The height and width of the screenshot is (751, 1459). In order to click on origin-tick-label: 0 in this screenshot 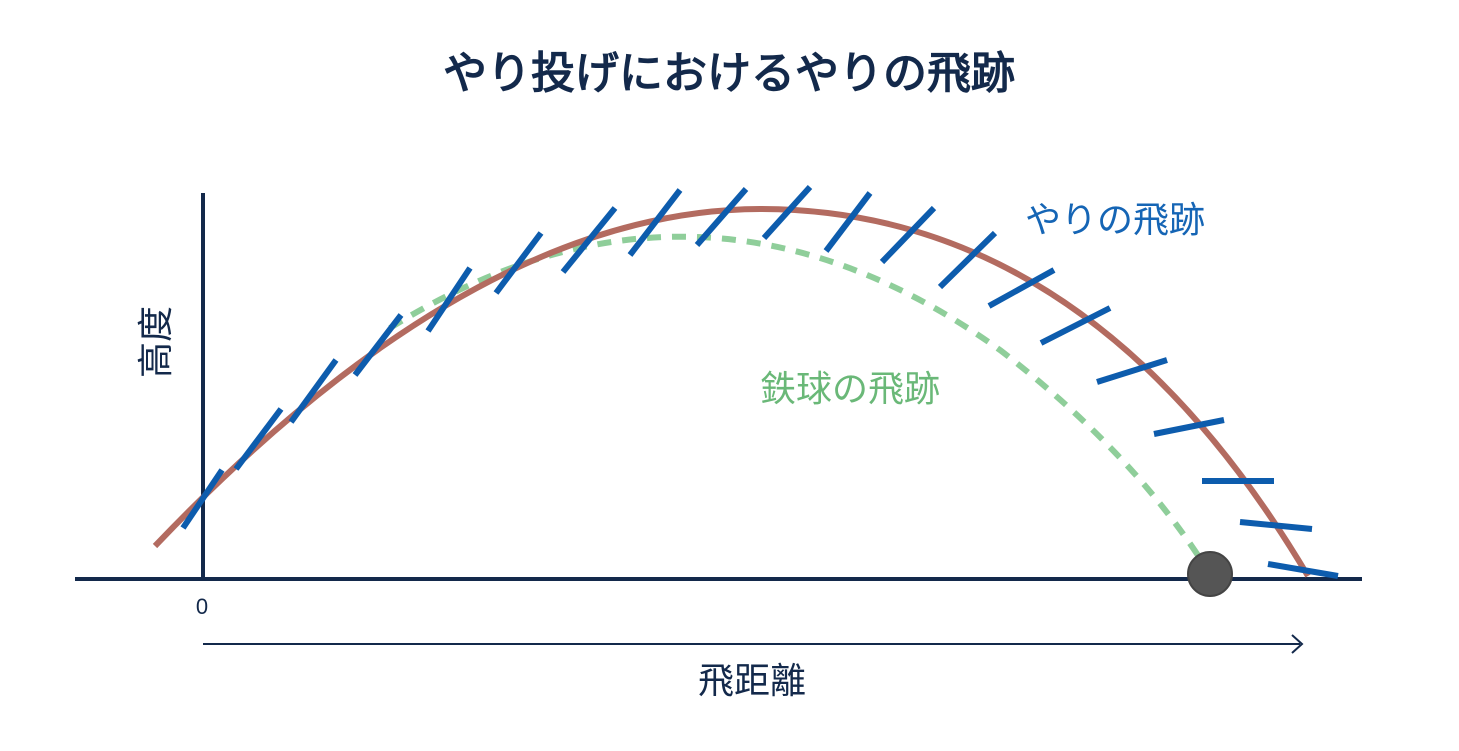, I will do `click(202, 606)`.